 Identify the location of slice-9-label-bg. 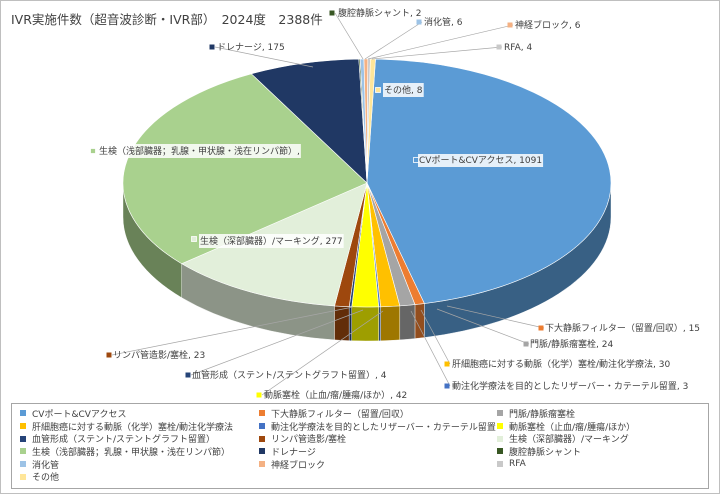
(199, 151).